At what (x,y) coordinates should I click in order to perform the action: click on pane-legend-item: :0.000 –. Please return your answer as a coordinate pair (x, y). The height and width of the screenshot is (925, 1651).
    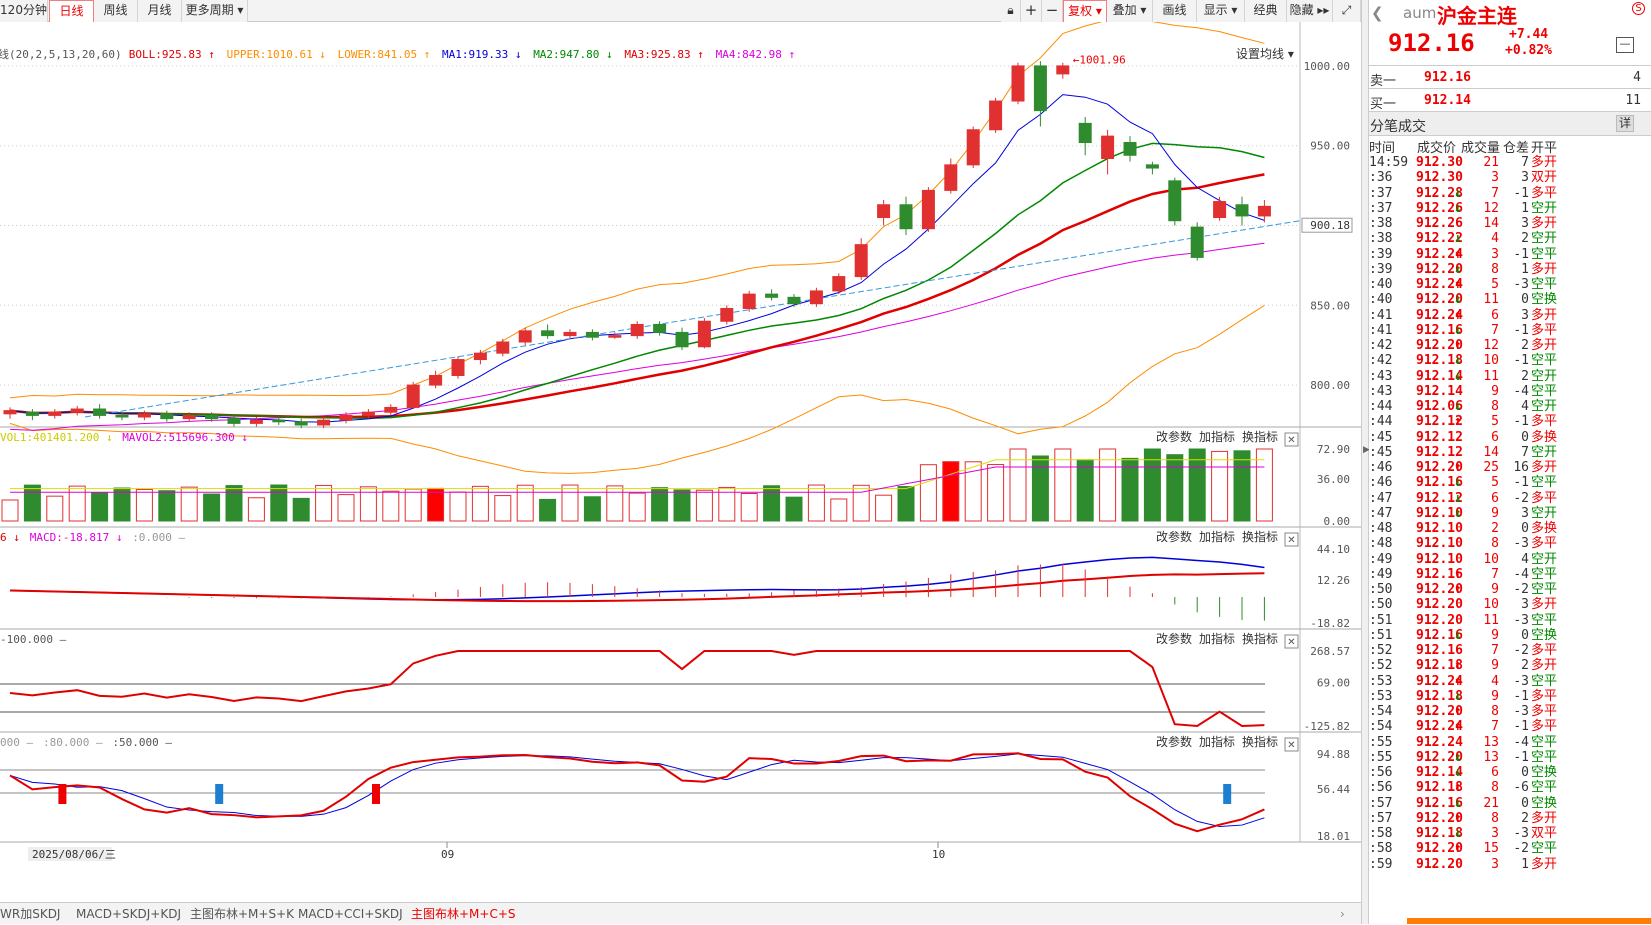
    Looking at the image, I should click on (158, 537).